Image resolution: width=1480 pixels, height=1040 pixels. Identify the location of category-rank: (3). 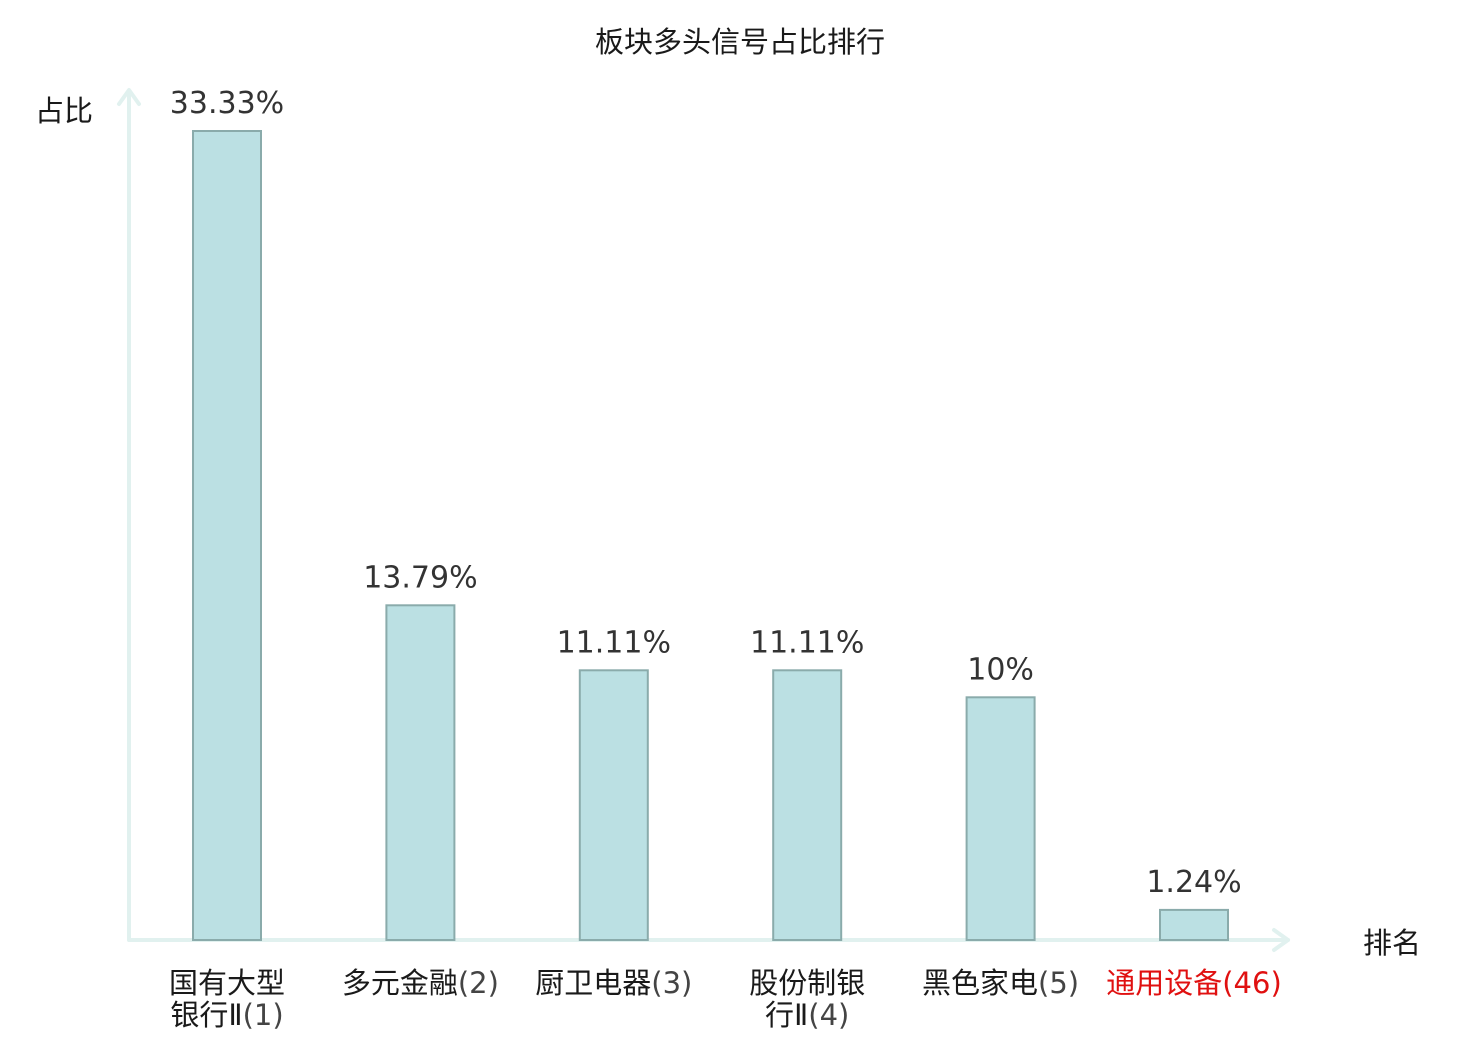
(671, 983).